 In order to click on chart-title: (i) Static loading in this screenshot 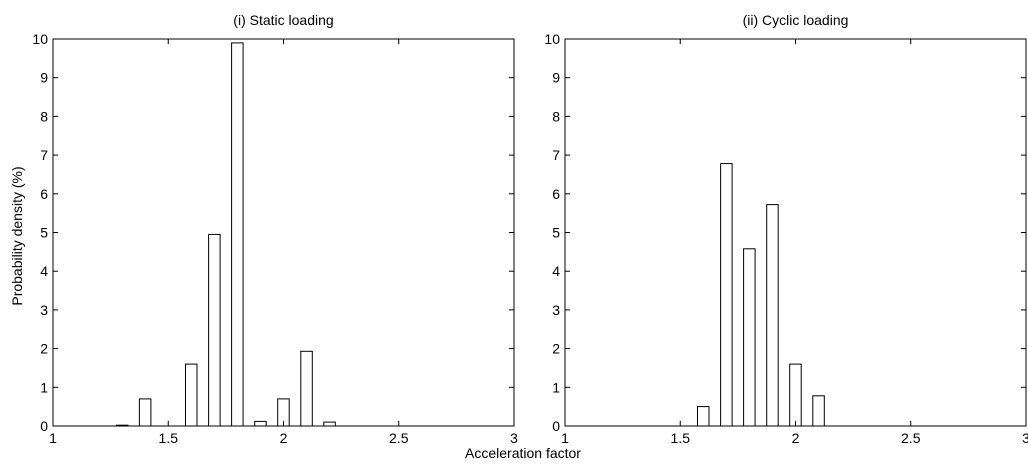, I will do `click(283, 20)`.